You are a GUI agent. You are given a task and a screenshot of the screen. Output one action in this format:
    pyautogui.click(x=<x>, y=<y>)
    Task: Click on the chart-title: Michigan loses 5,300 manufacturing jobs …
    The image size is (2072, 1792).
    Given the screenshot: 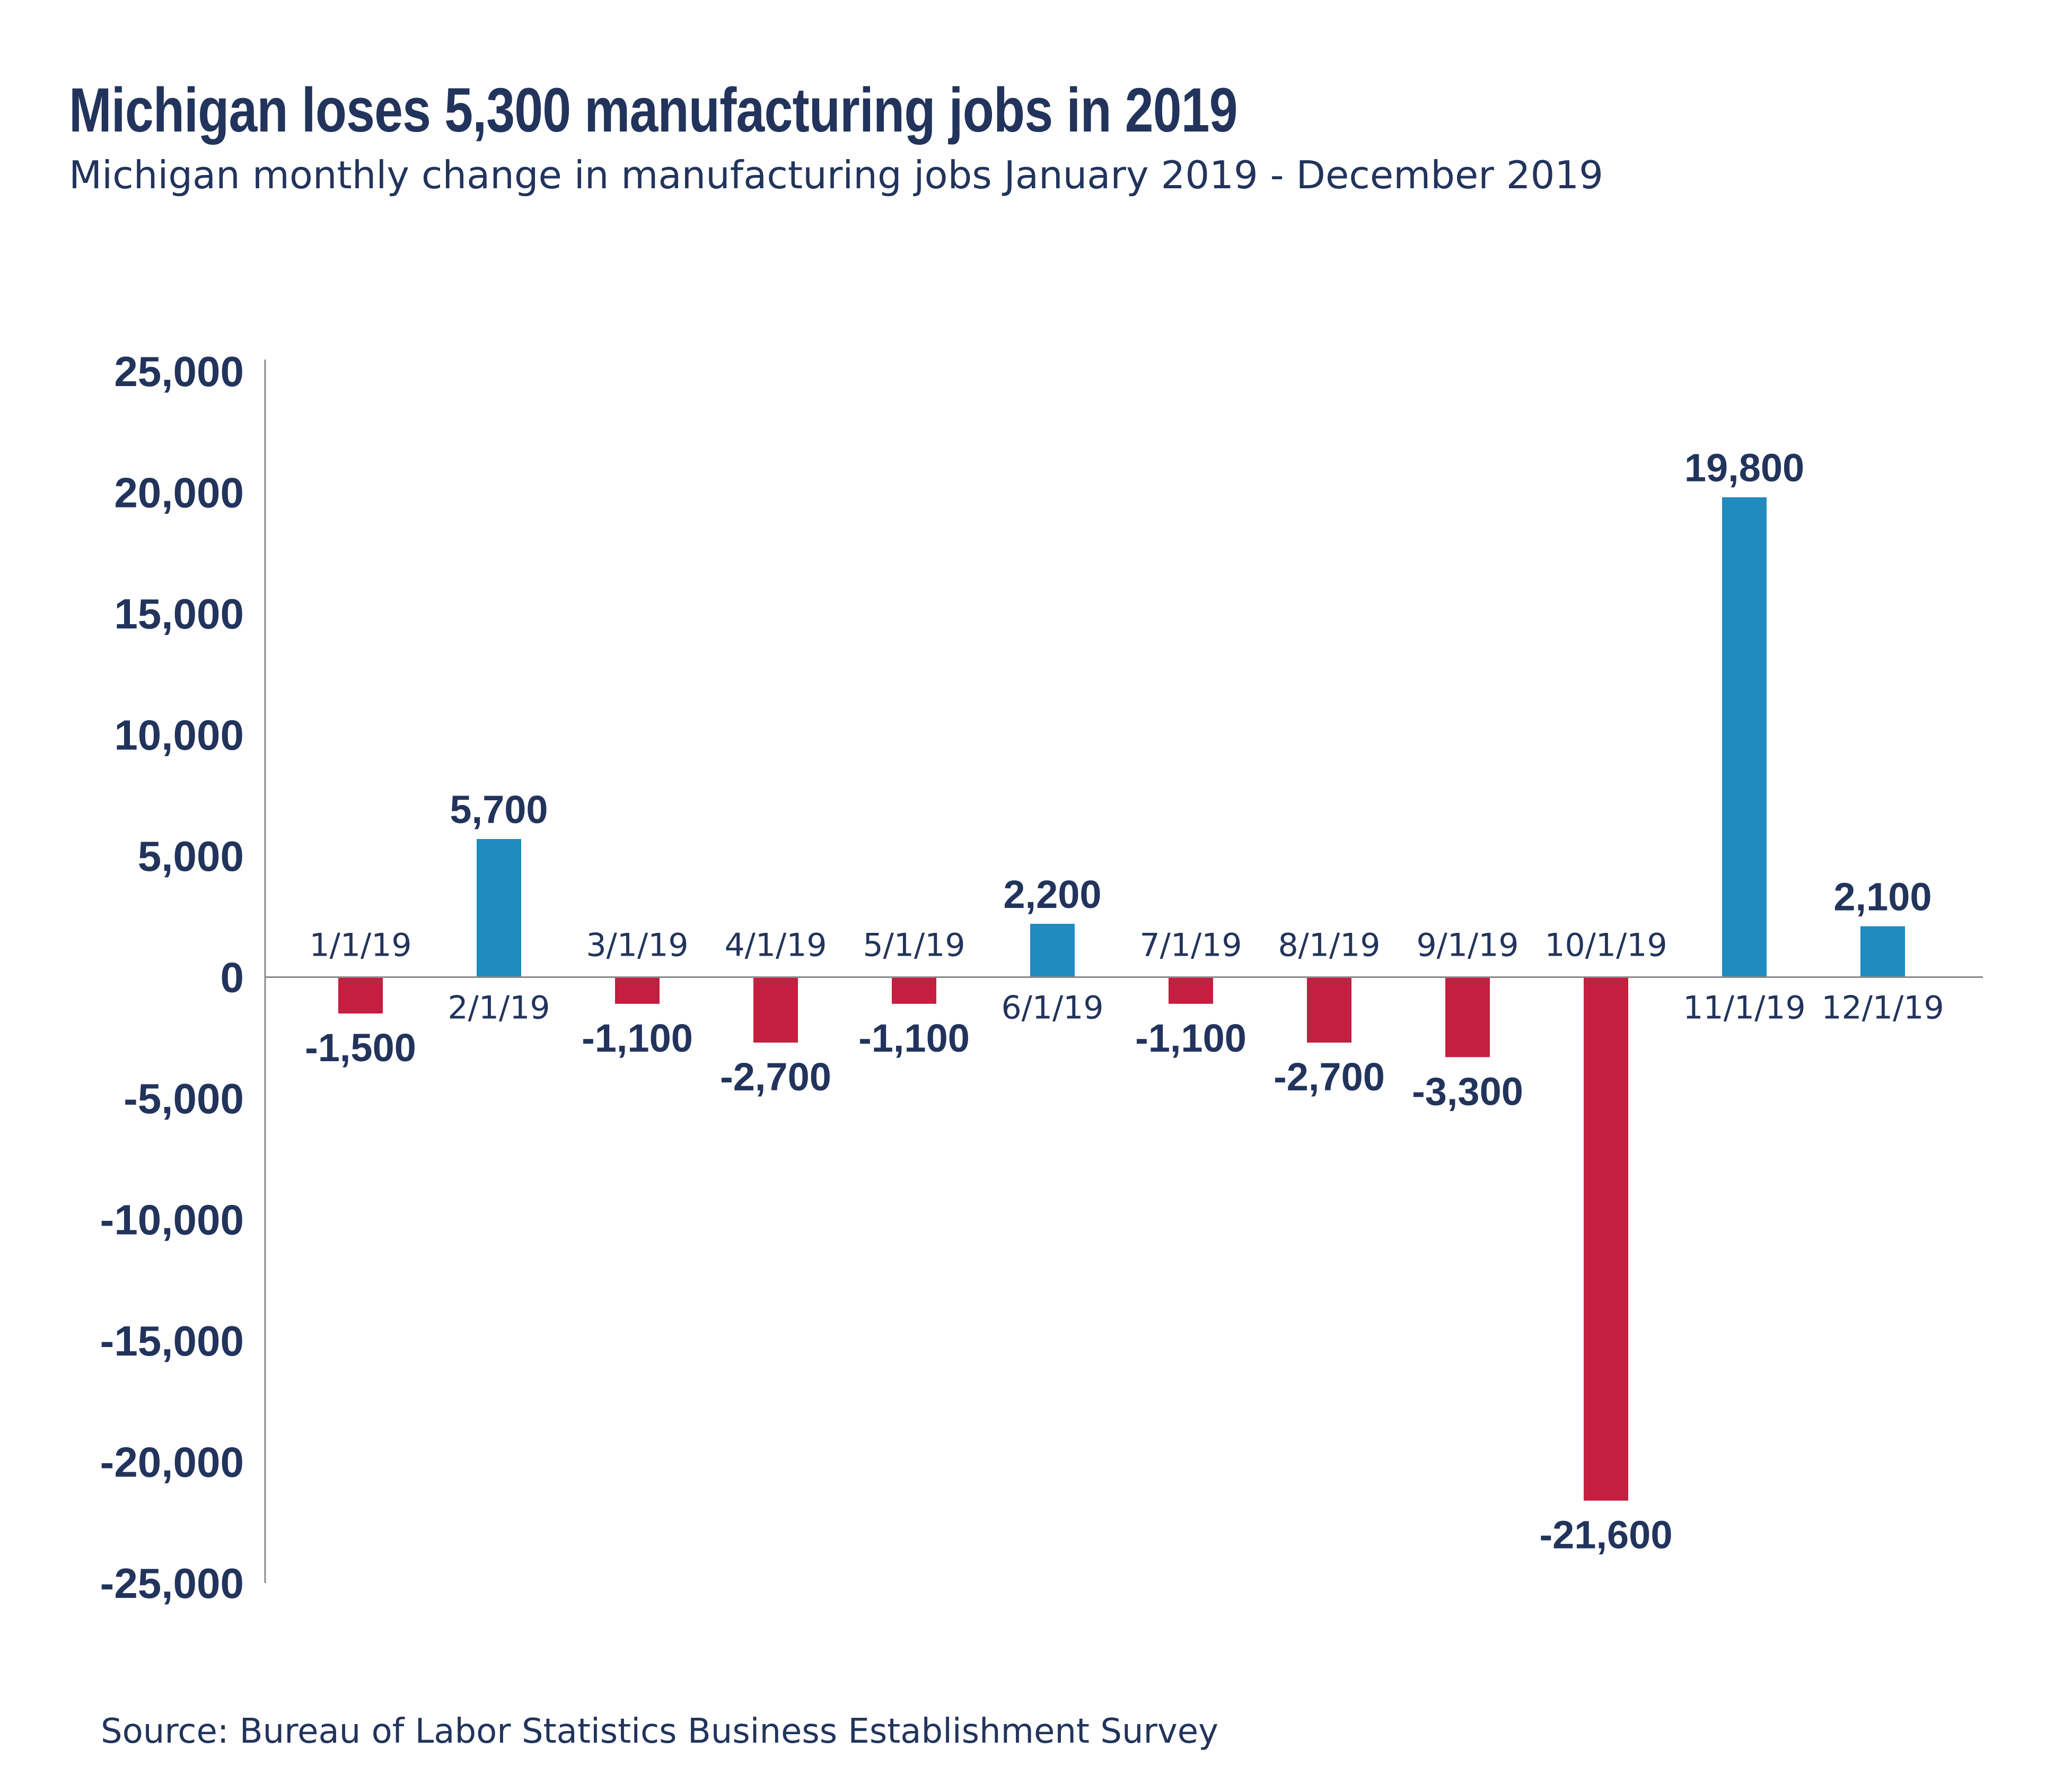 What is the action you would take?
    pyautogui.click(x=653, y=110)
    